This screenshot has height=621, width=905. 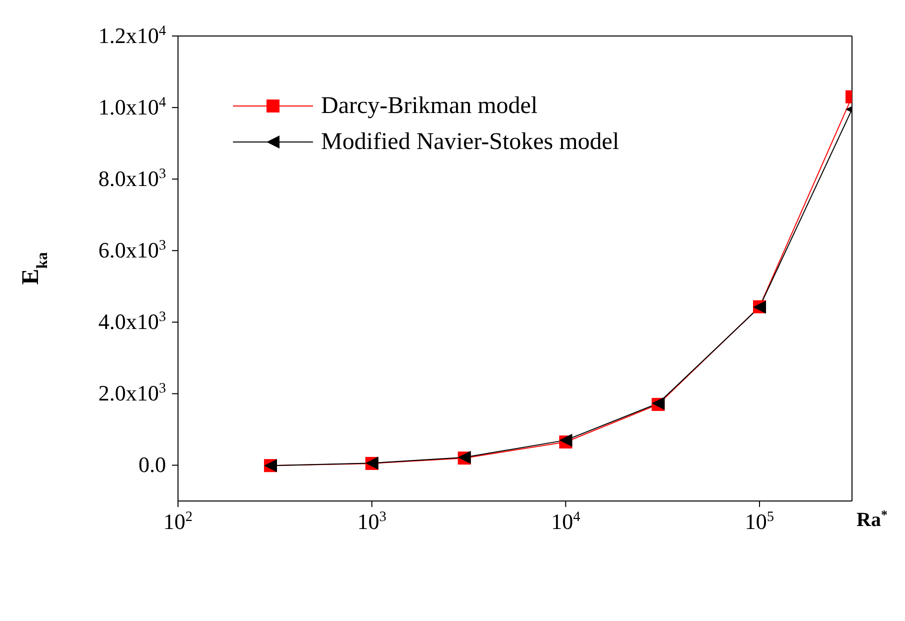 What do you see at coordinates (429, 106) in the screenshot?
I see `legend-label: Darcy-Brikman model` at bounding box center [429, 106].